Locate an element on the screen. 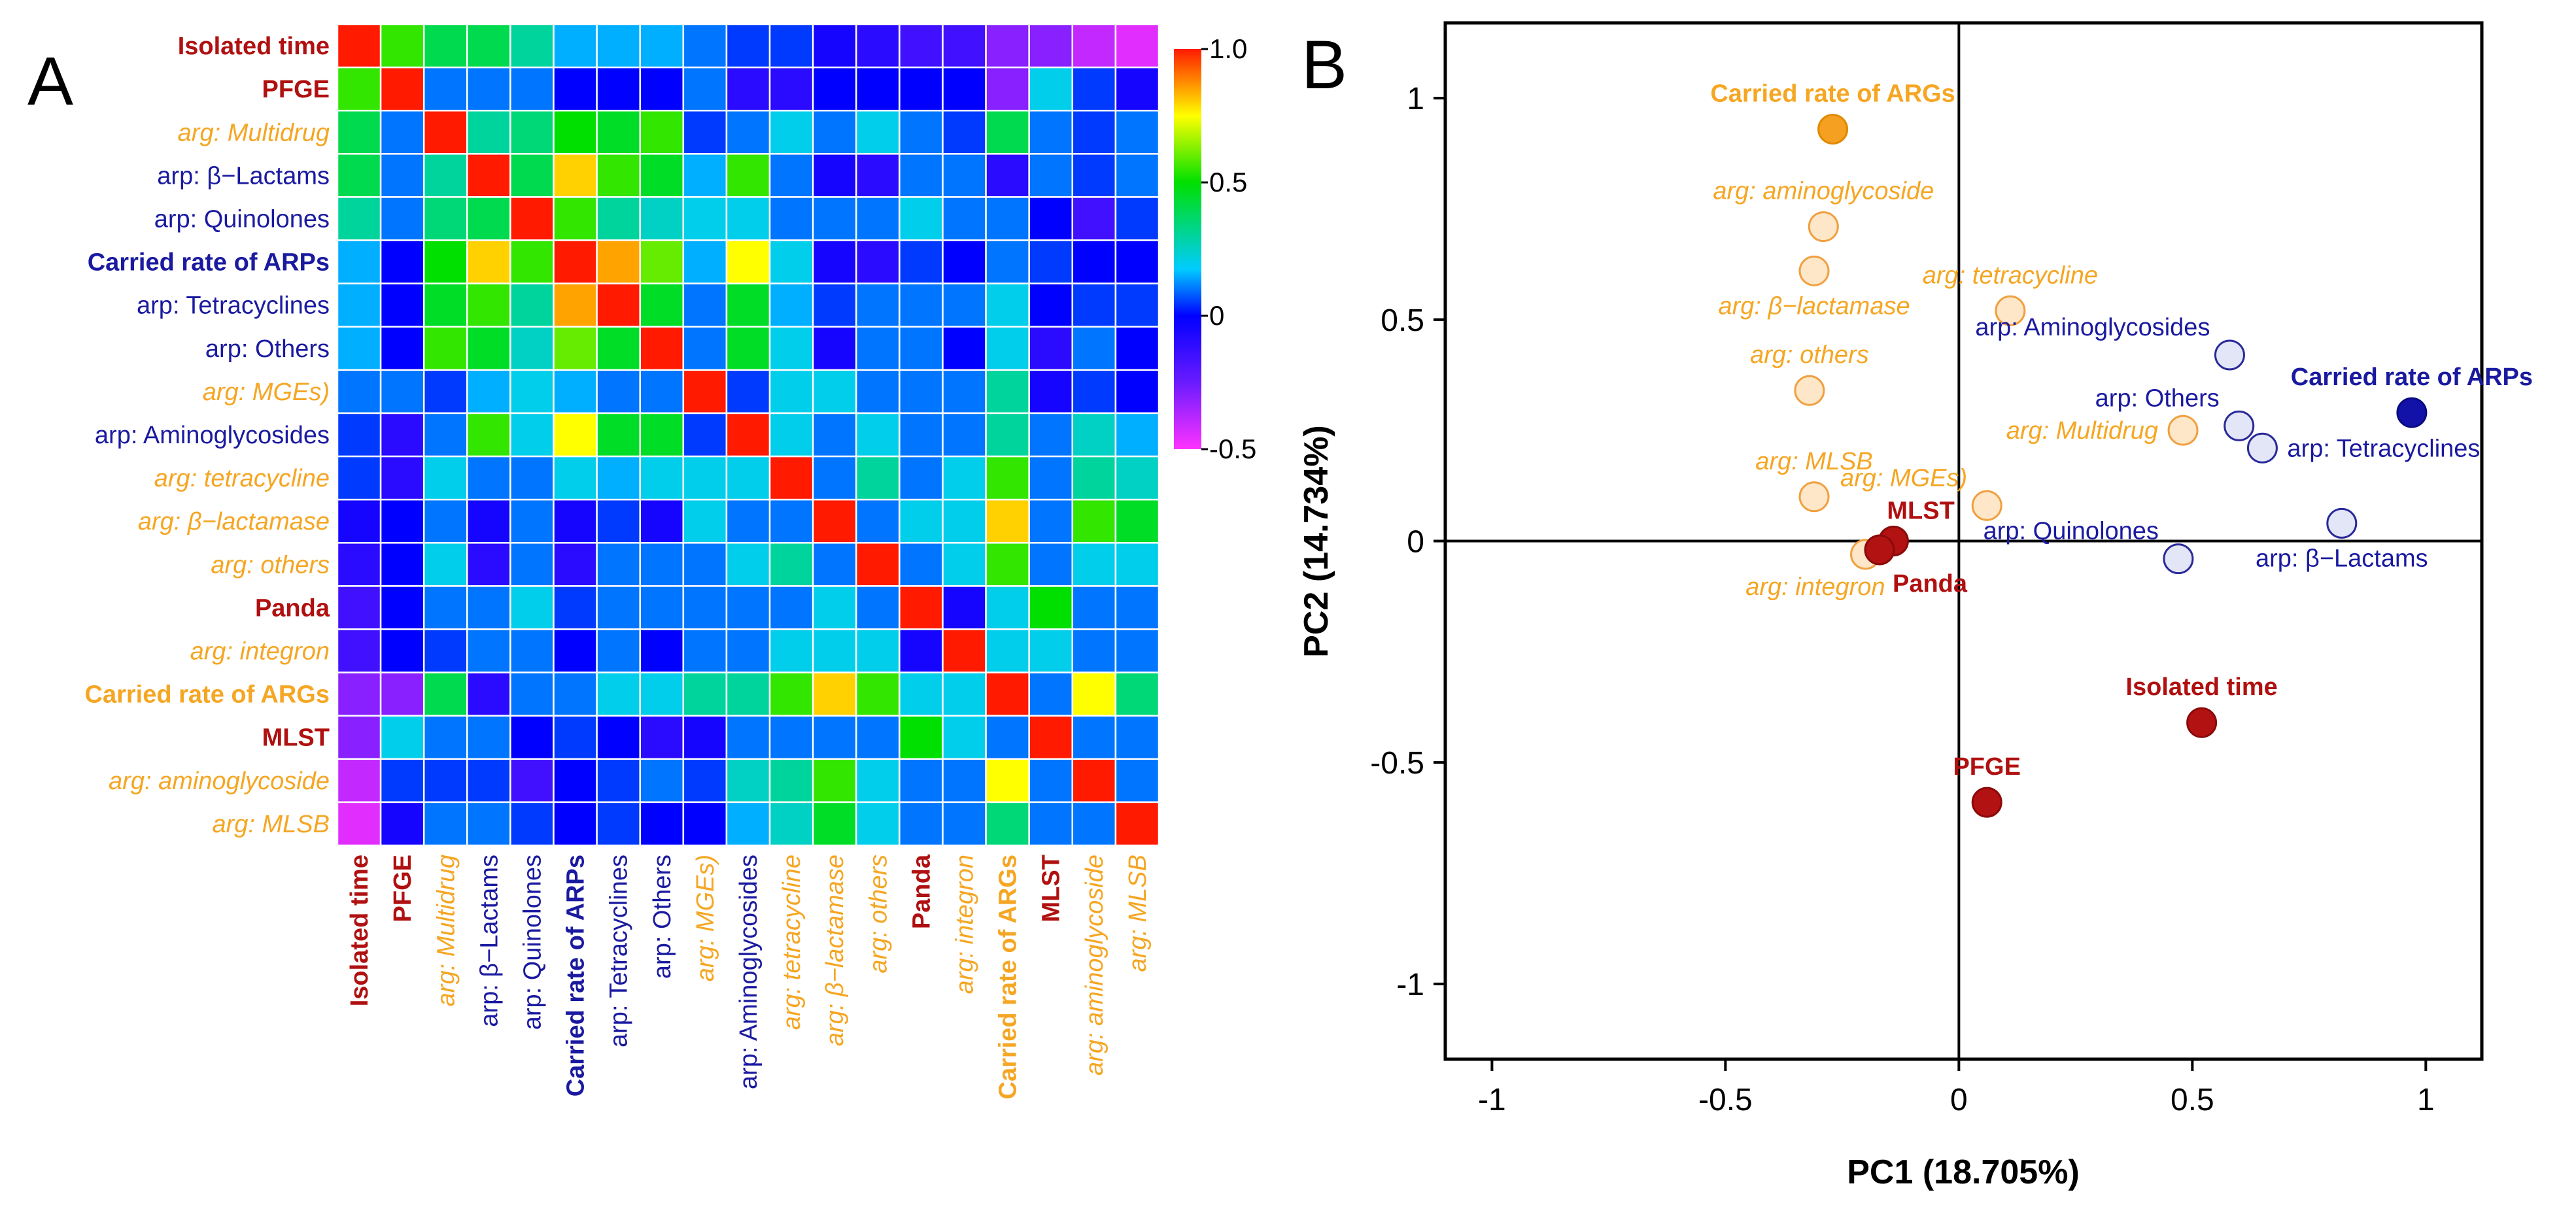 The width and height of the screenshot is (2576, 1205). pca-point-label: arg: MGEs) is located at coordinates (1904, 478).